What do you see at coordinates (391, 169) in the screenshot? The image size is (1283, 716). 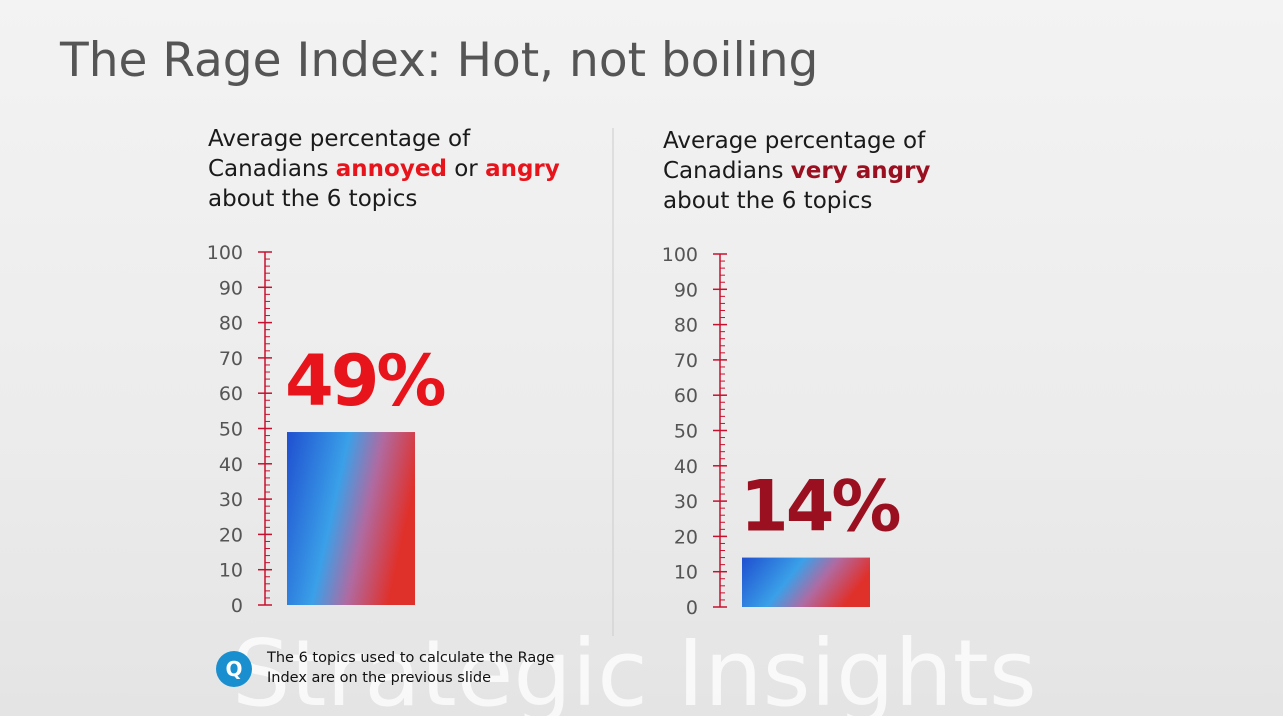 I see `subtitle-part: annoyed` at bounding box center [391, 169].